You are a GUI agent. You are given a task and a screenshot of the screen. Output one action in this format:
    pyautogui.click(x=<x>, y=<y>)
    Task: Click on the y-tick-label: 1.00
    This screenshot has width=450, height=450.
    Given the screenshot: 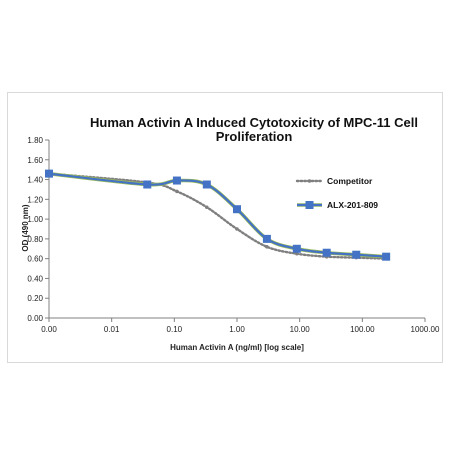 What is the action you would take?
    pyautogui.click(x=35, y=219)
    